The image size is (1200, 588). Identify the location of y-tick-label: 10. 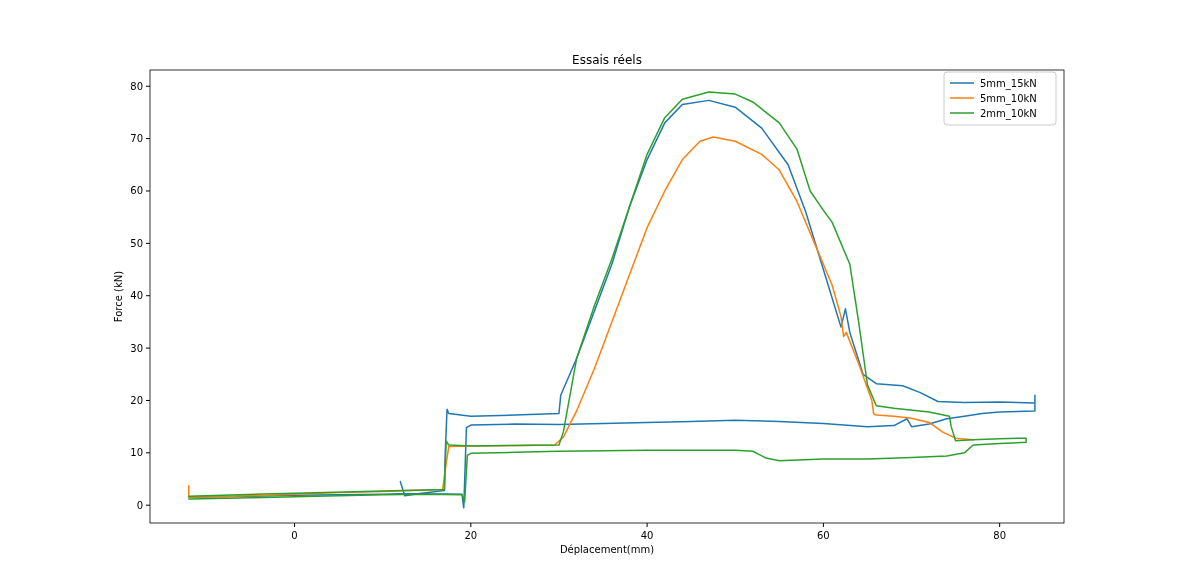
(136, 453).